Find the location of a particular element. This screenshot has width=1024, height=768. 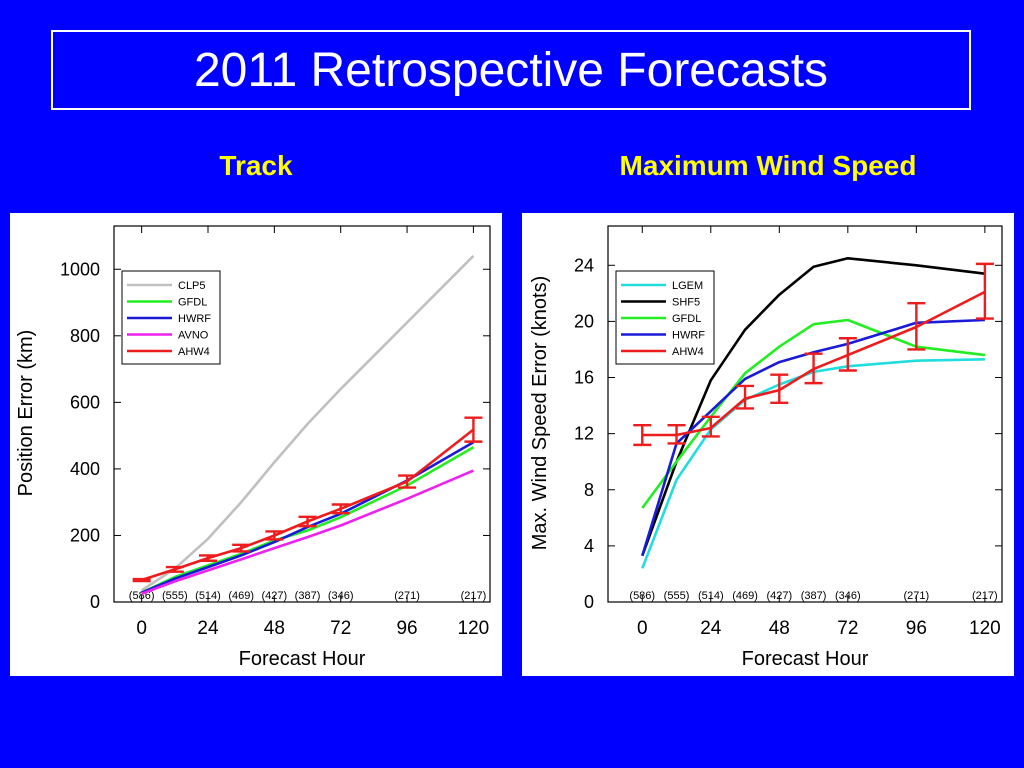

y-tick-label: 600 is located at coordinates (85, 402).